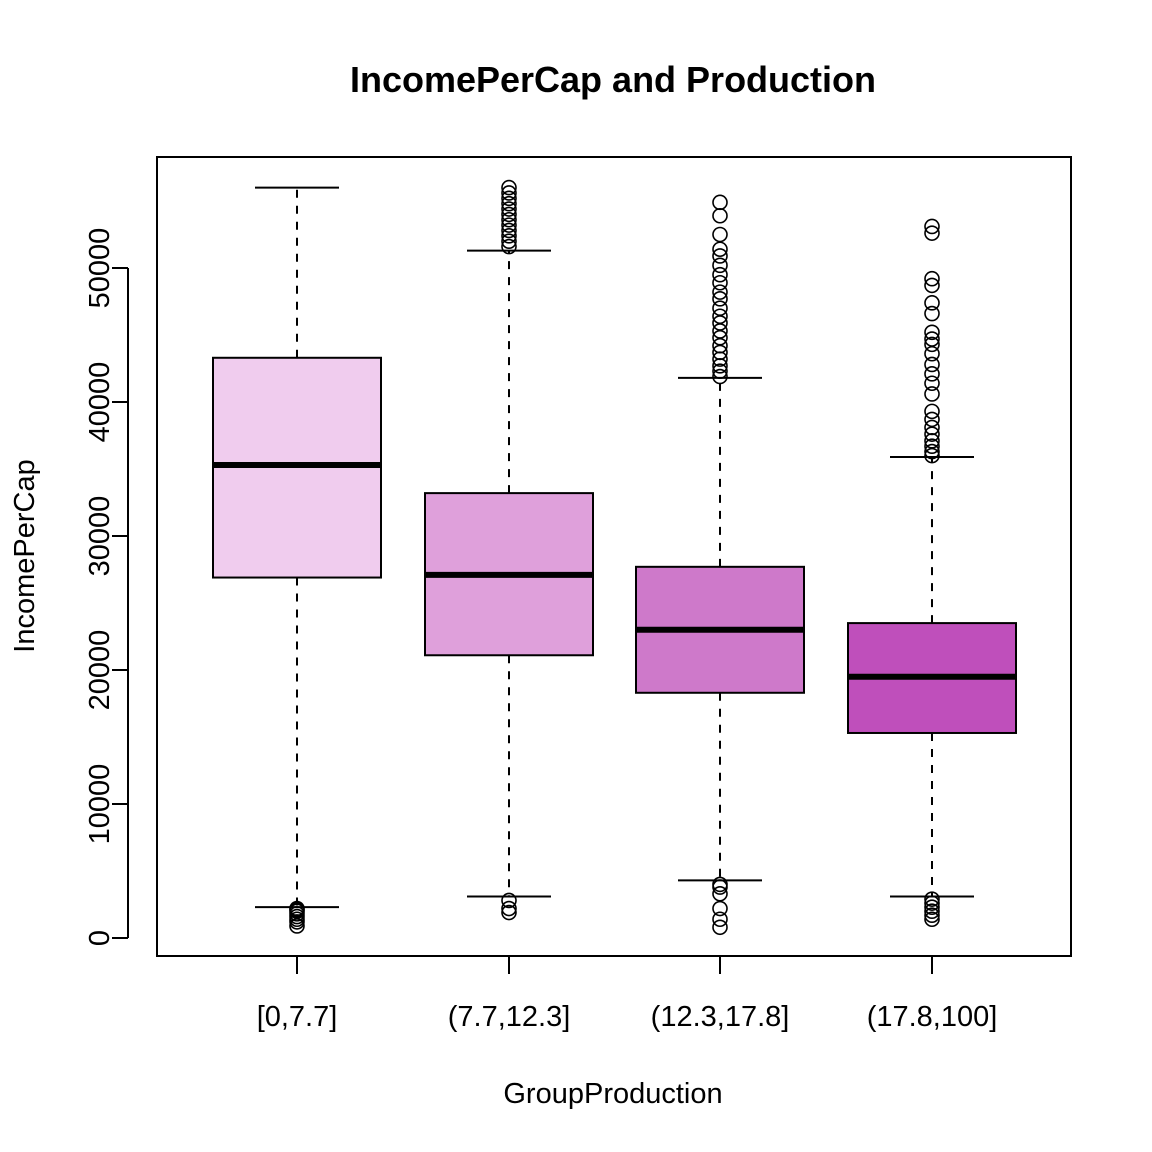 The width and height of the screenshot is (1152, 1152). Describe the element at coordinates (25, 555) in the screenshot. I see `y-axis-label: IncomePerCap` at that location.